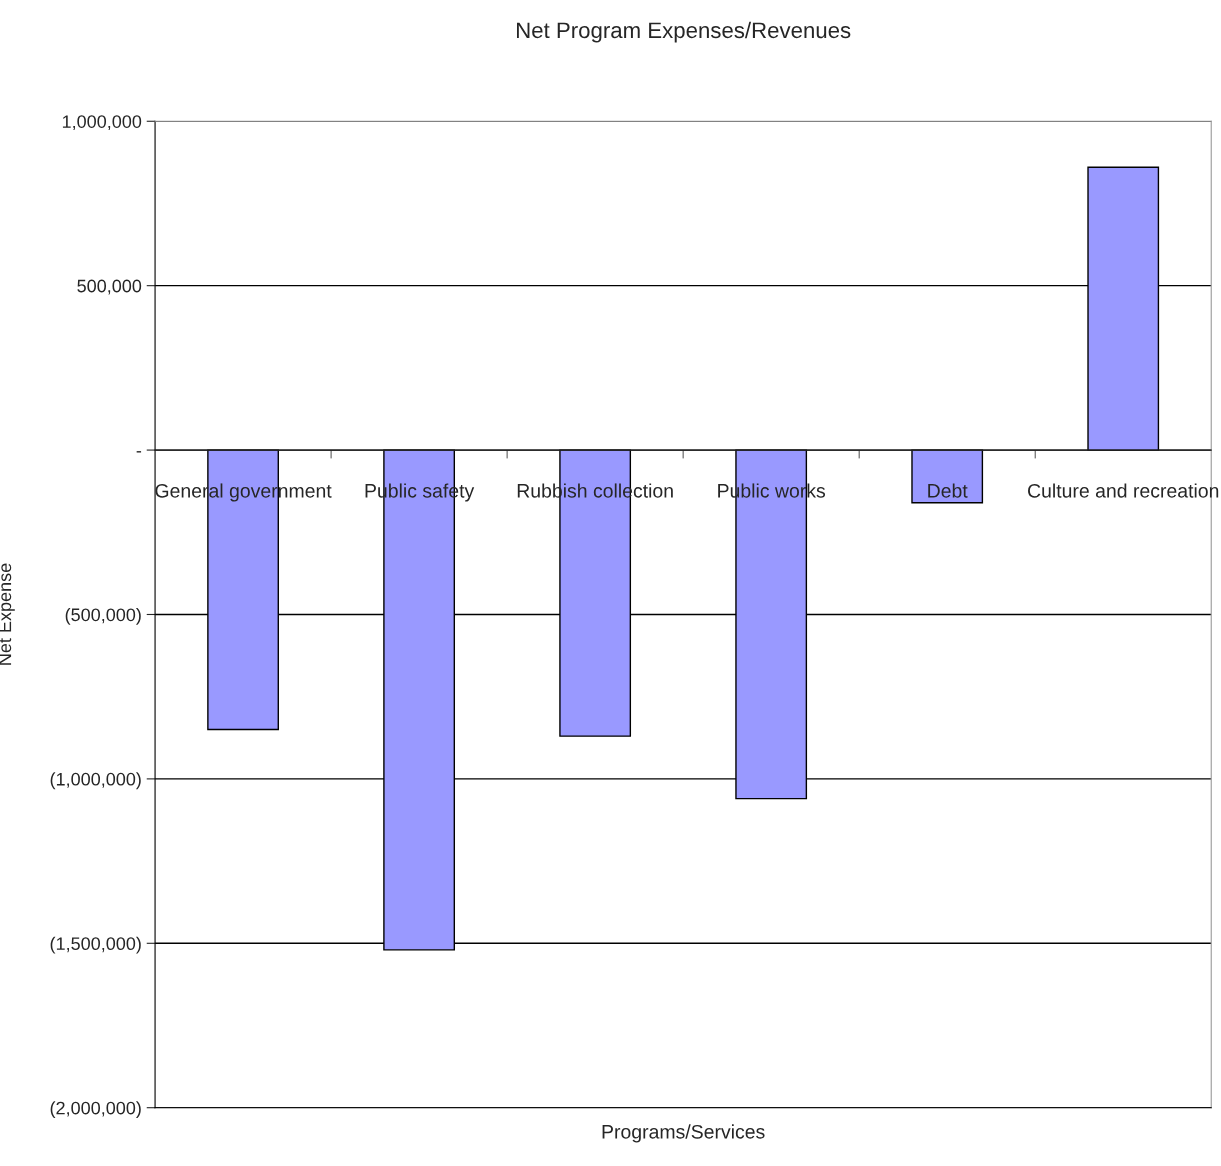  What do you see at coordinates (102, 123) in the screenshot?
I see `y-tick-label: 1,000,000` at bounding box center [102, 123].